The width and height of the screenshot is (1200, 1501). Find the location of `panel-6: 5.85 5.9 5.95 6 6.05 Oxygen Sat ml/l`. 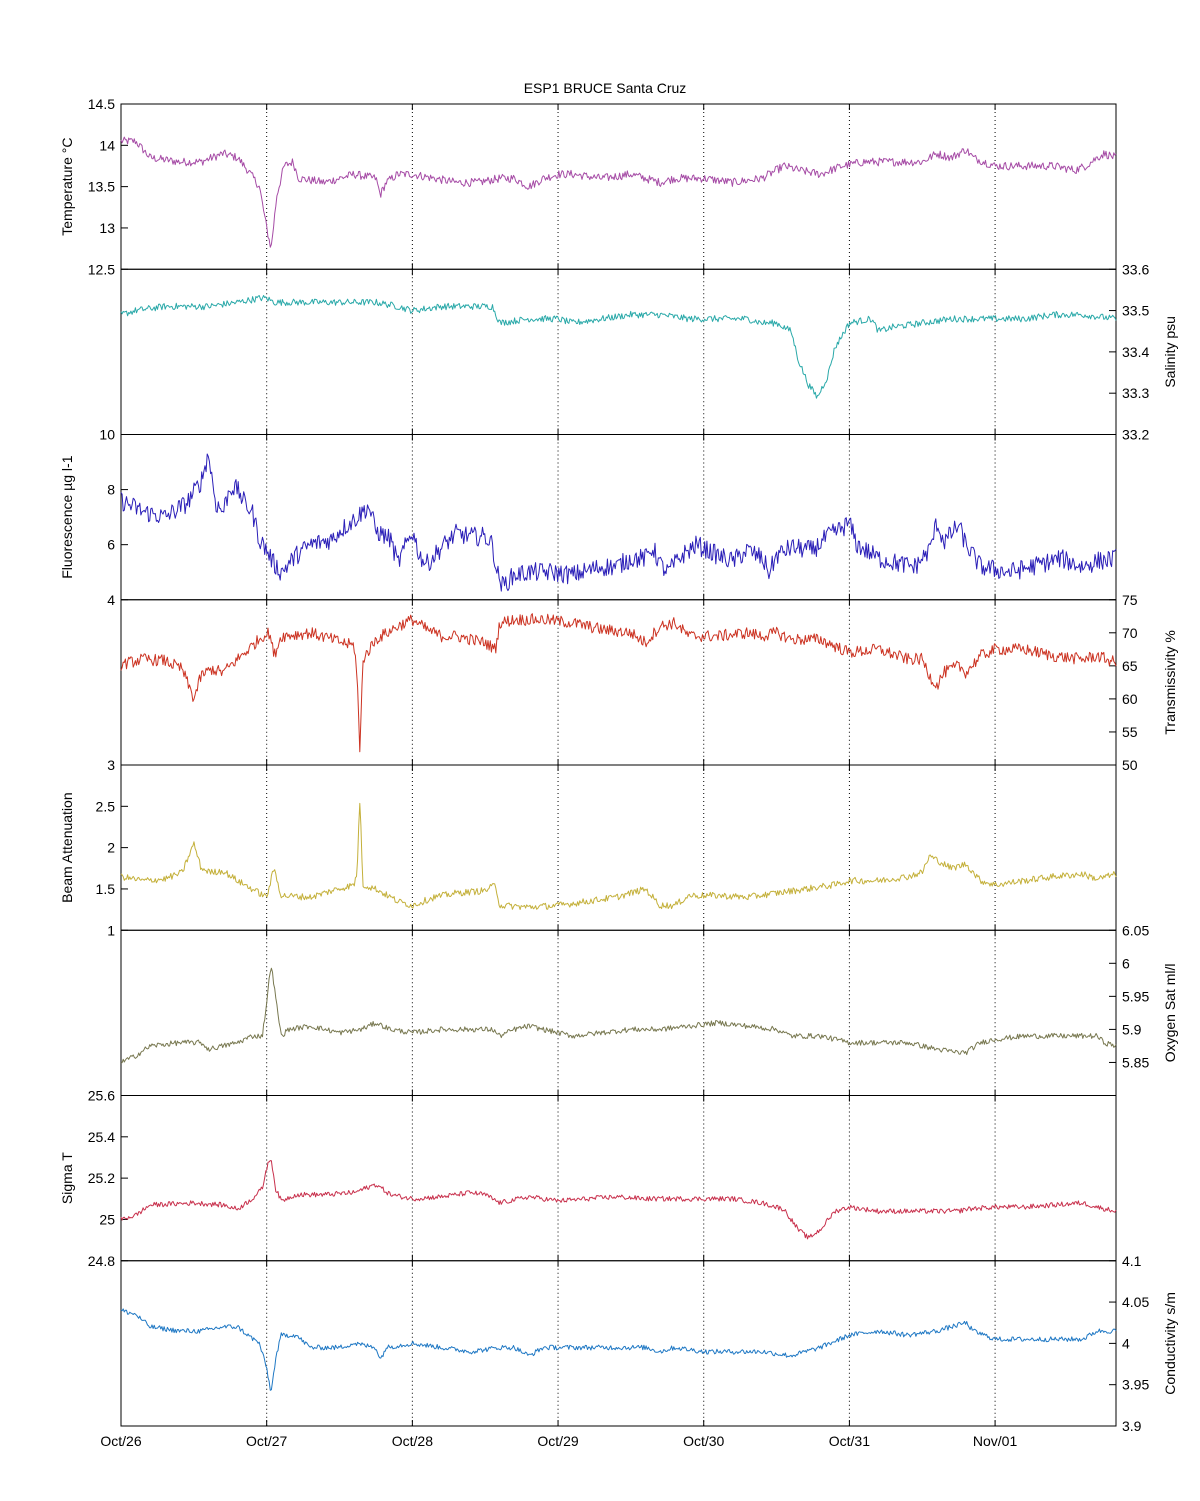

panel-6: 5.85 5.9 5.95 6 6.05 Oxygen Sat ml/l is located at coordinates (649, 1009).